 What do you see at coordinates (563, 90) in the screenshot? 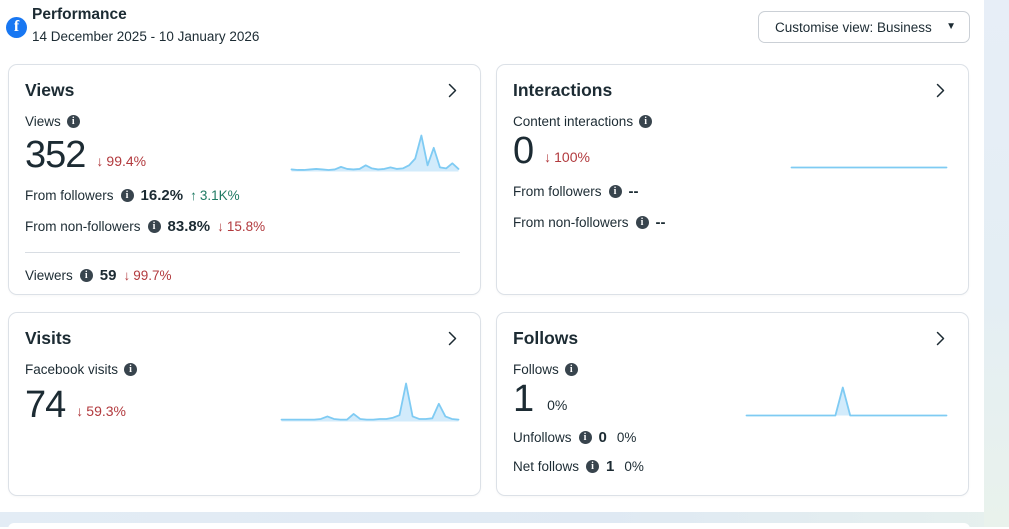
I see `interactions-card-title: Interactions` at bounding box center [563, 90].